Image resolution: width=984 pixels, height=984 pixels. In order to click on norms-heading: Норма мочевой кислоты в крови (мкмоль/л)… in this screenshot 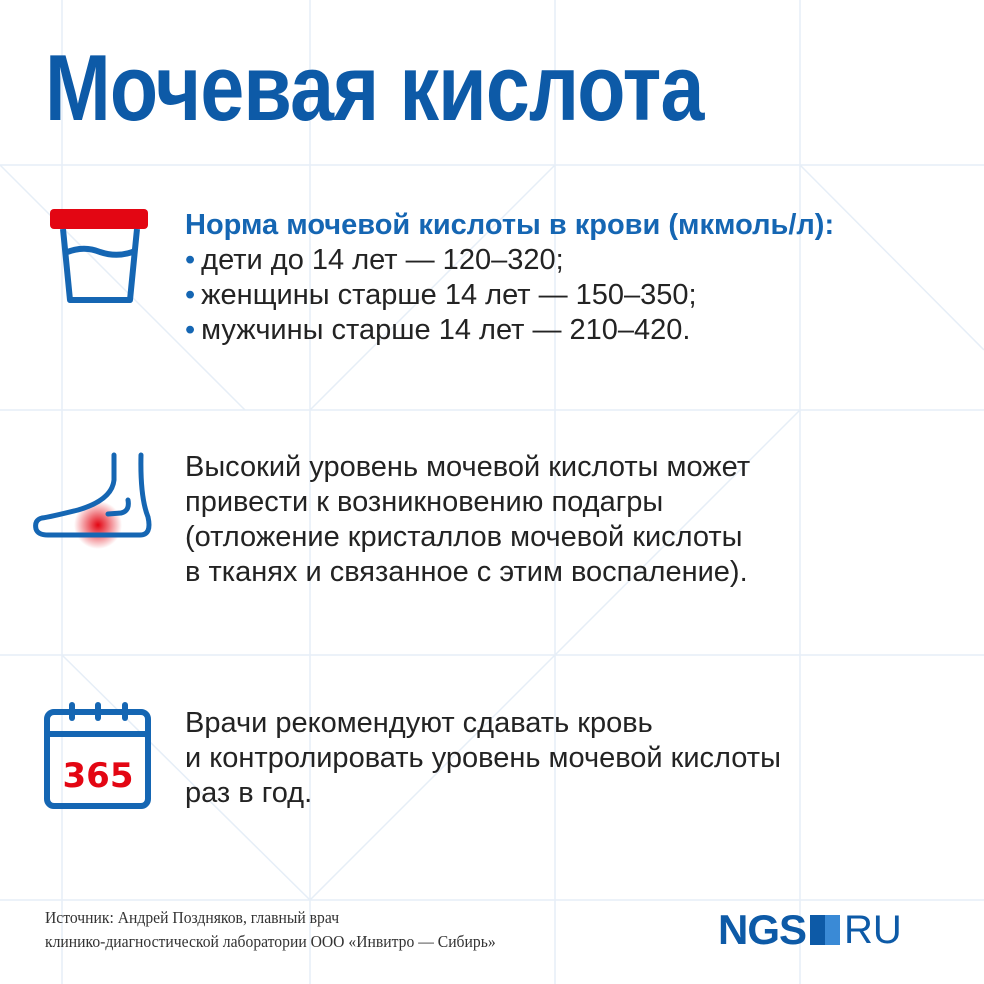, I will do `click(510, 225)`.